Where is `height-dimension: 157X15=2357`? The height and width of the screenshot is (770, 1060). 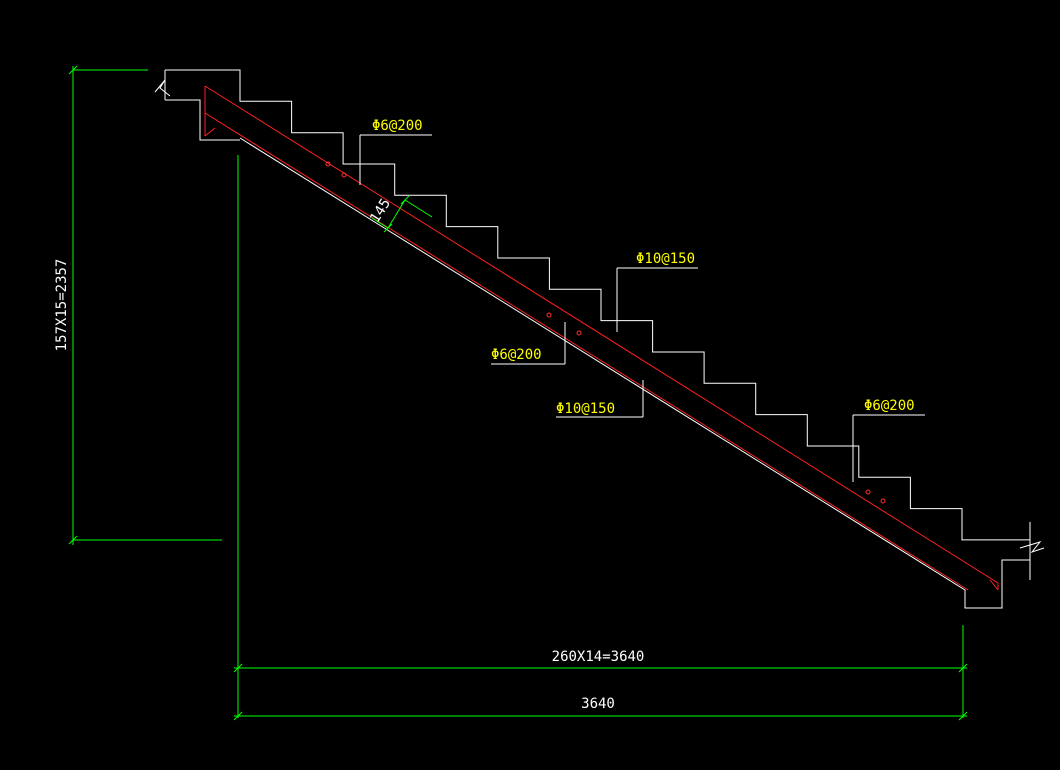 height-dimension: 157X15=2357 is located at coordinates (62, 305).